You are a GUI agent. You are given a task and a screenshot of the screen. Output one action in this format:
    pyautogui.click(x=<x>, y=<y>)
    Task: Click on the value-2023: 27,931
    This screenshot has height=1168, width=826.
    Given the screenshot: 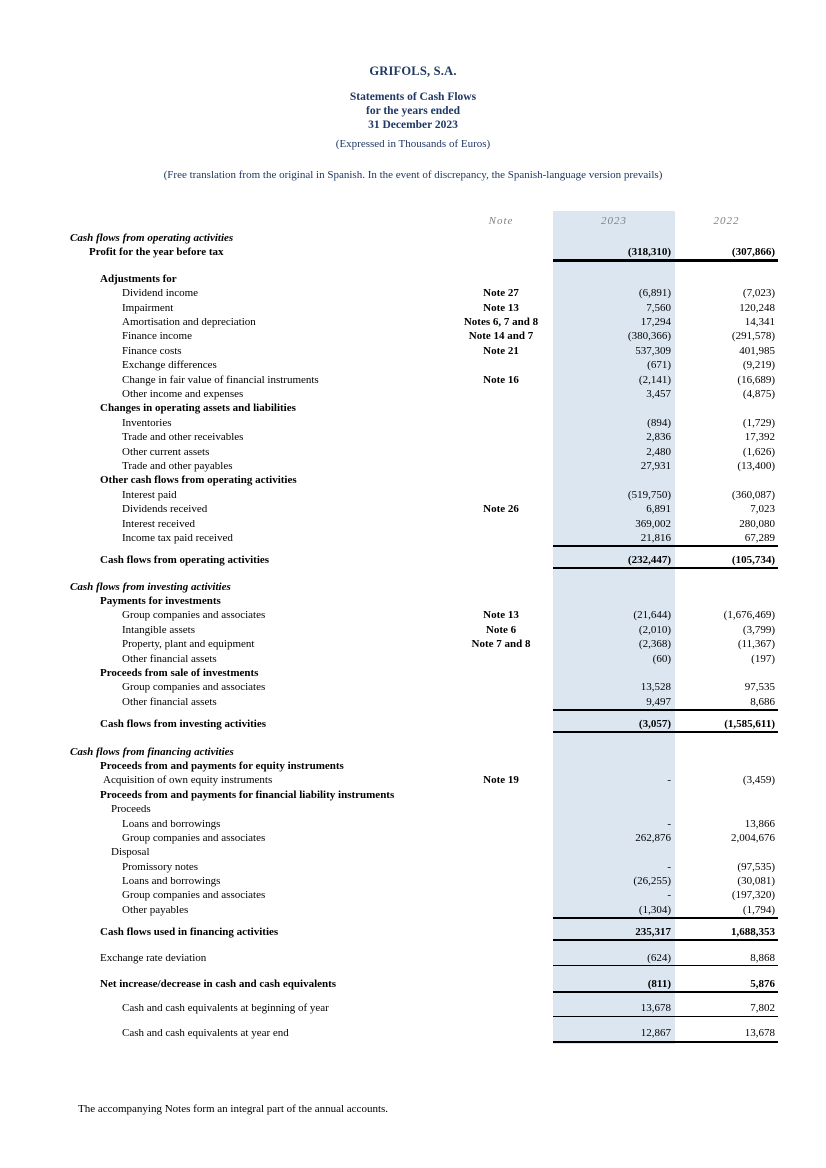 What is the action you would take?
    pyautogui.click(x=655, y=465)
    